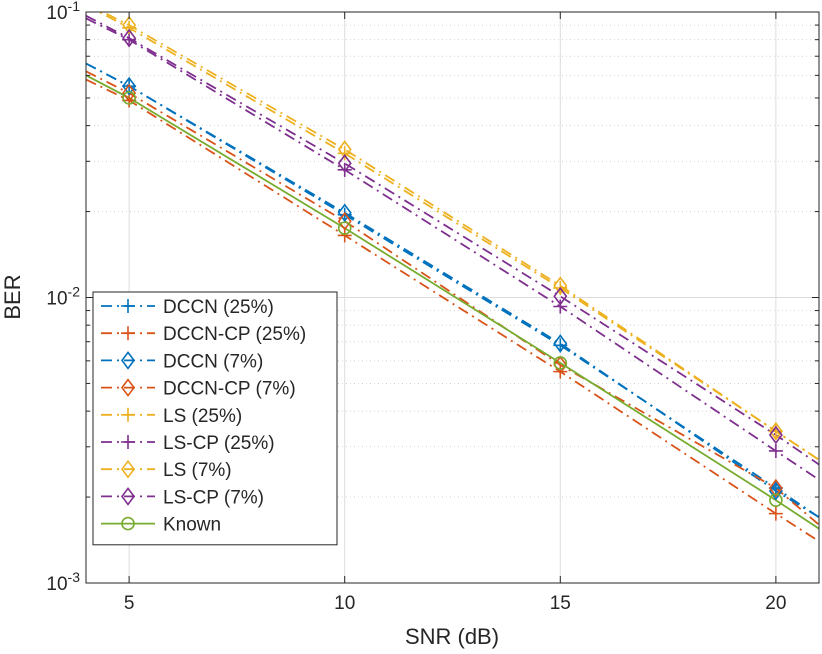  What do you see at coordinates (63, 12) in the screenshot?
I see `y-tick-label: 10⁻¹` at bounding box center [63, 12].